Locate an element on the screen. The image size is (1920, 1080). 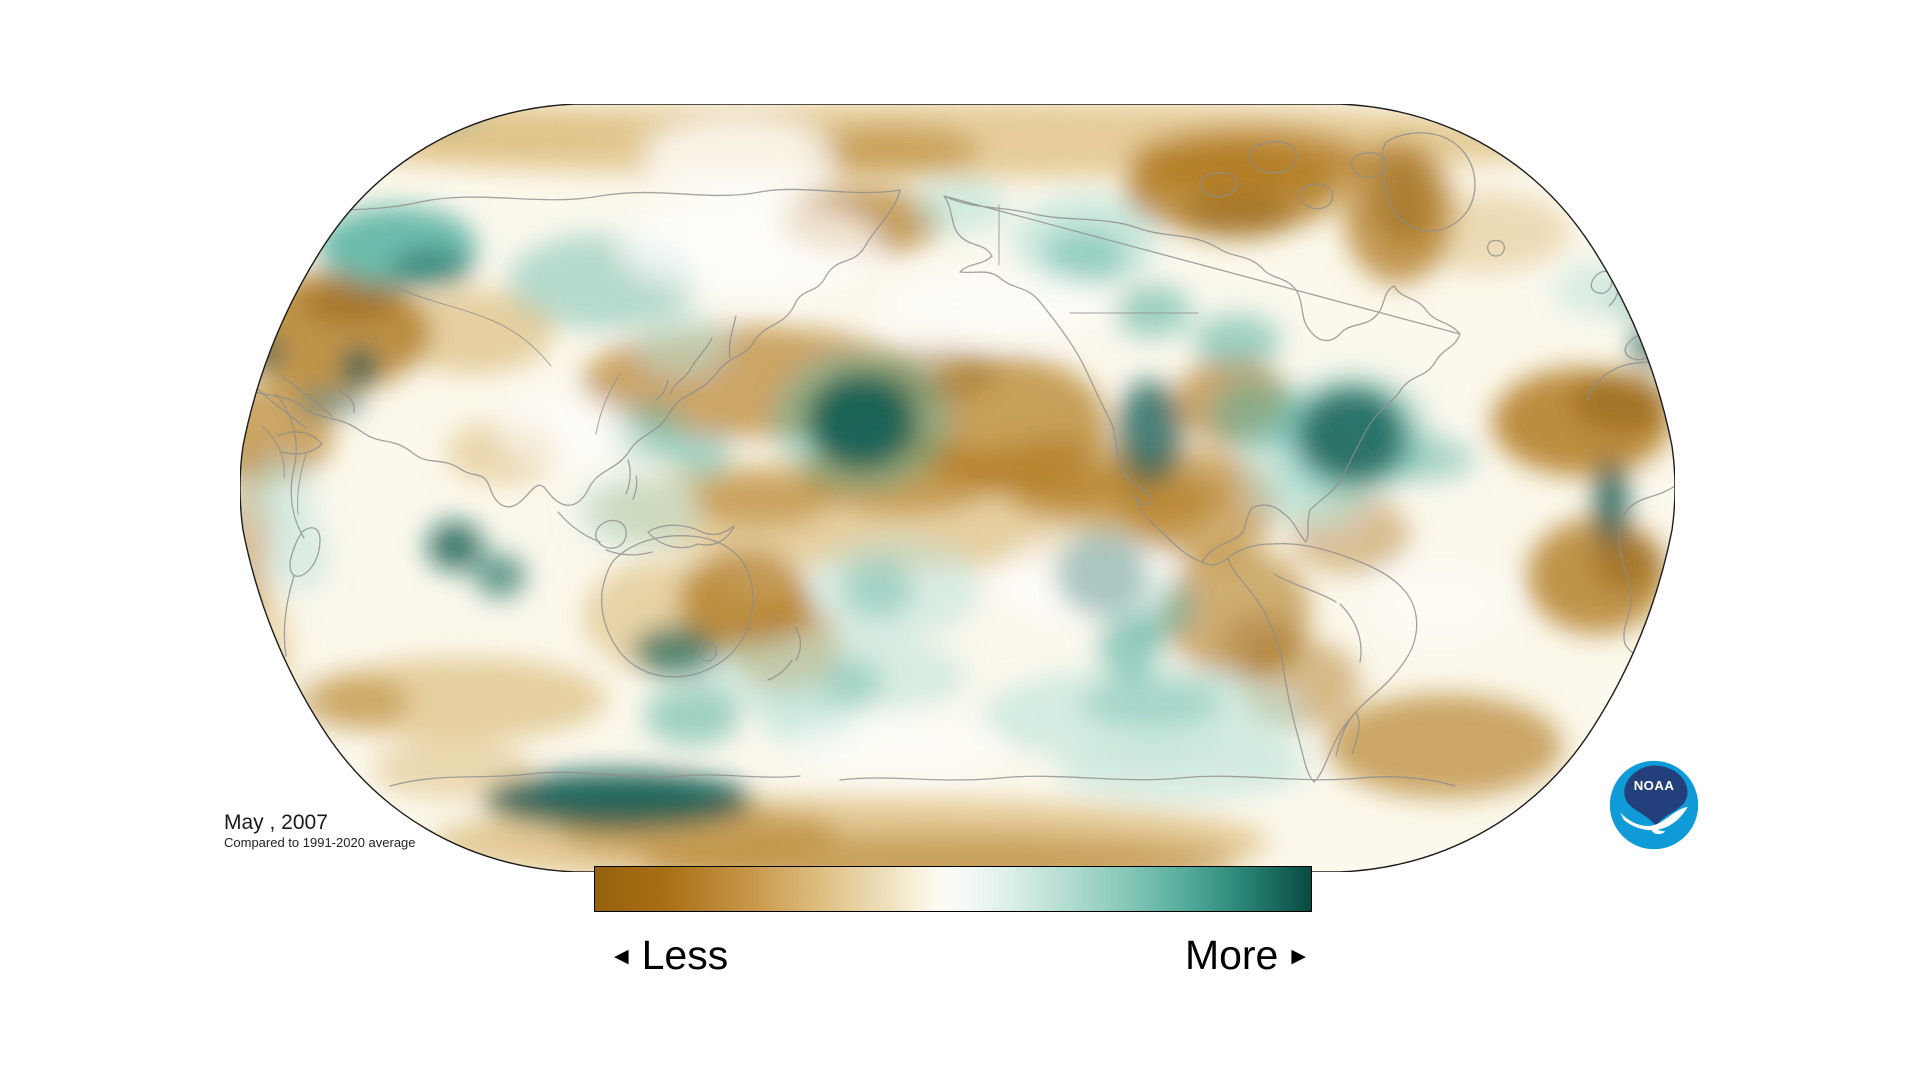
comparison-subtitle: Compared to 1991-2020 average is located at coordinates (320, 843).